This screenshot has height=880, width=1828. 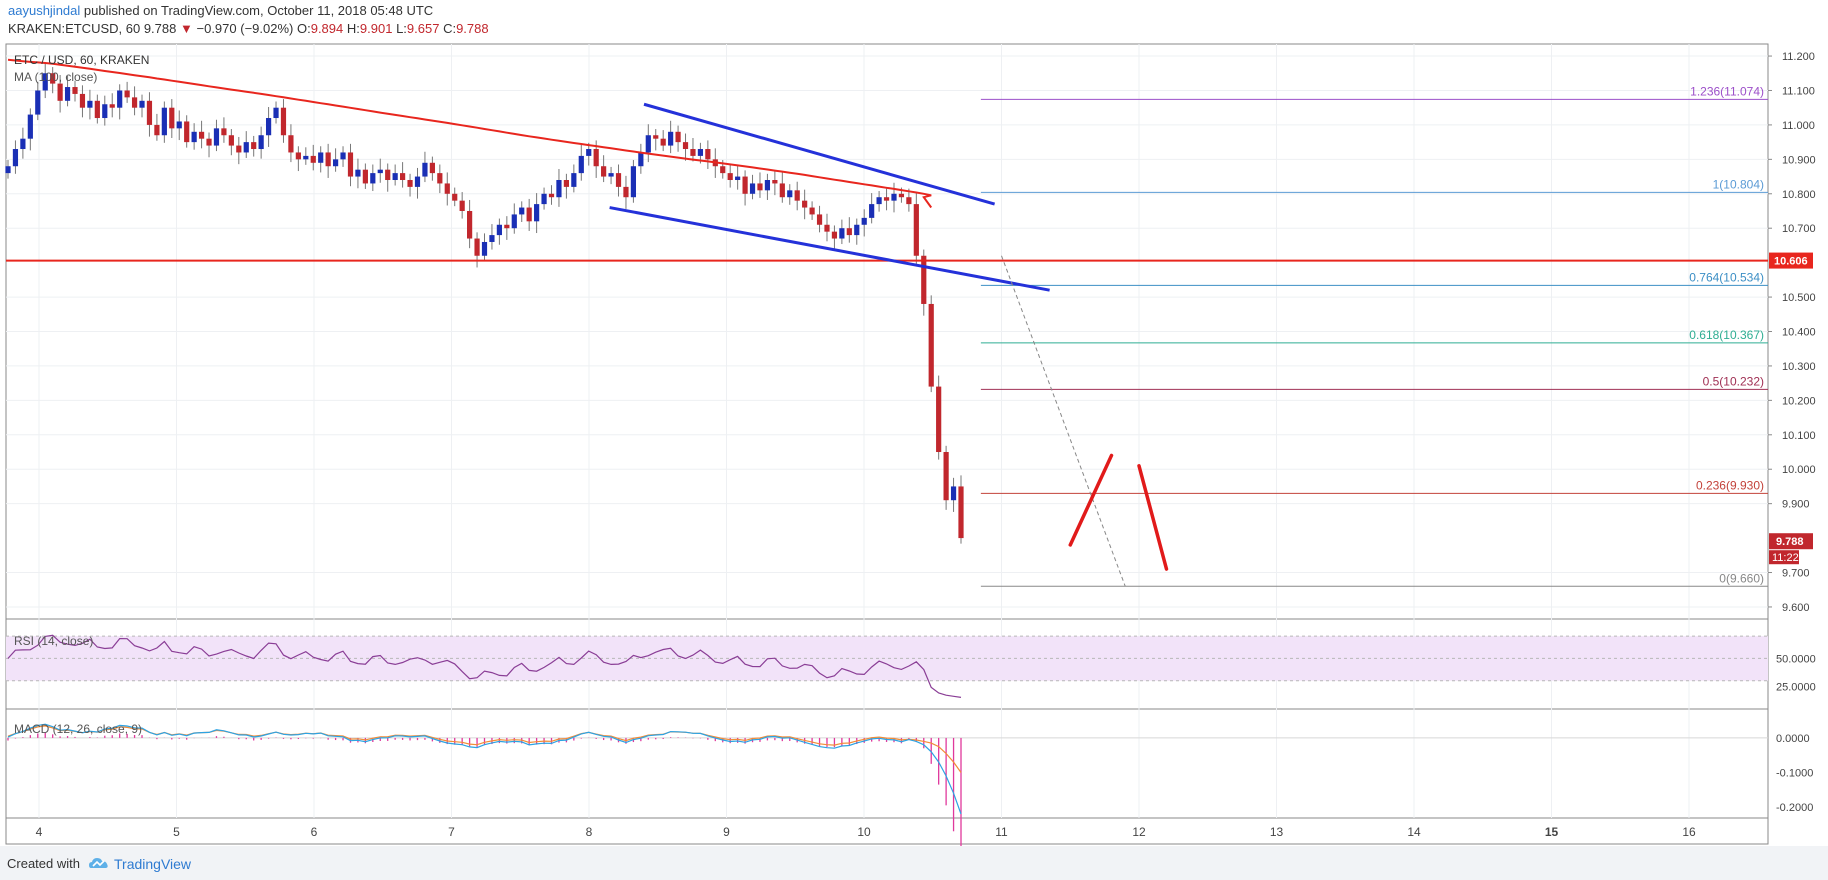 What do you see at coordinates (314, 832) in the screenshot?
I see `x-tick-label: 6` at bounding box center [314, 832].